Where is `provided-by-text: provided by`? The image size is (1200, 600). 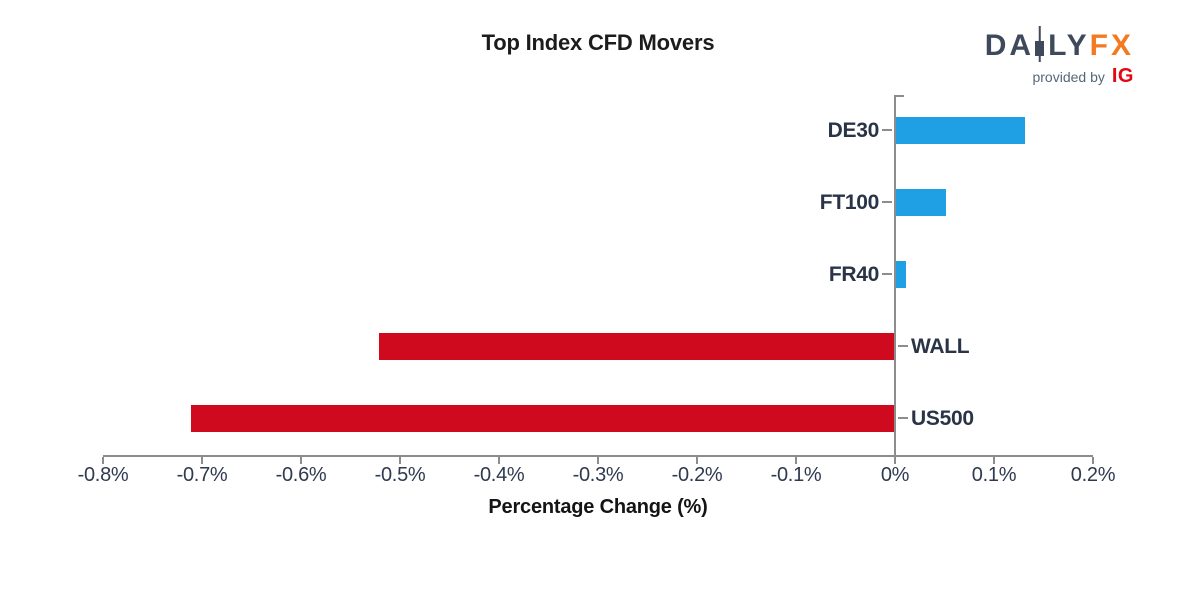 provided-by-text: provided by is located at coordinates (1068, 77).